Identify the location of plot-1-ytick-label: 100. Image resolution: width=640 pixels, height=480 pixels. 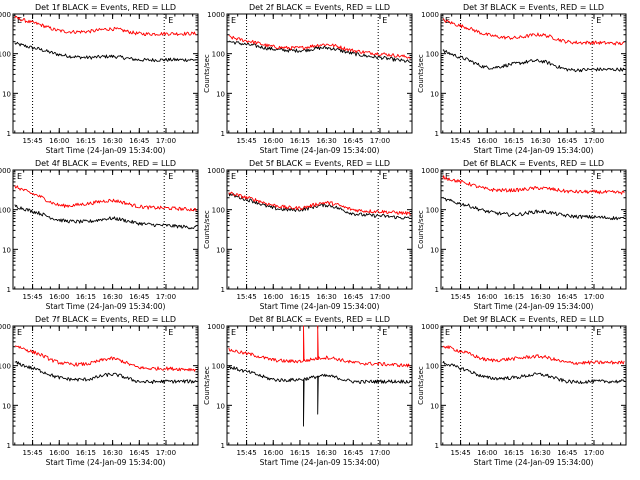
(5, 55).